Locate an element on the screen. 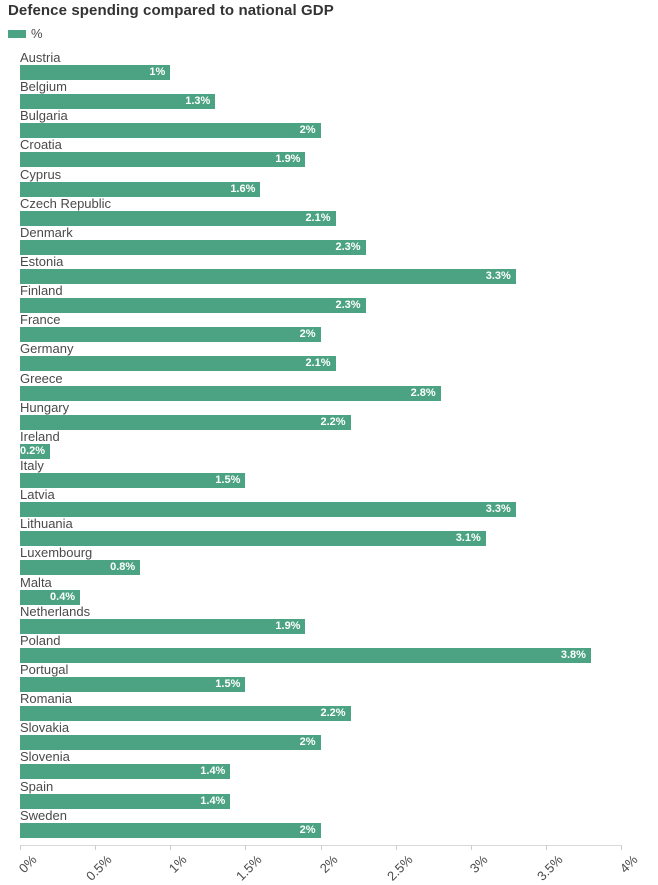 The image size is (658, 885). bar-value-label: 3.1% is located at coordinates (468, 538).